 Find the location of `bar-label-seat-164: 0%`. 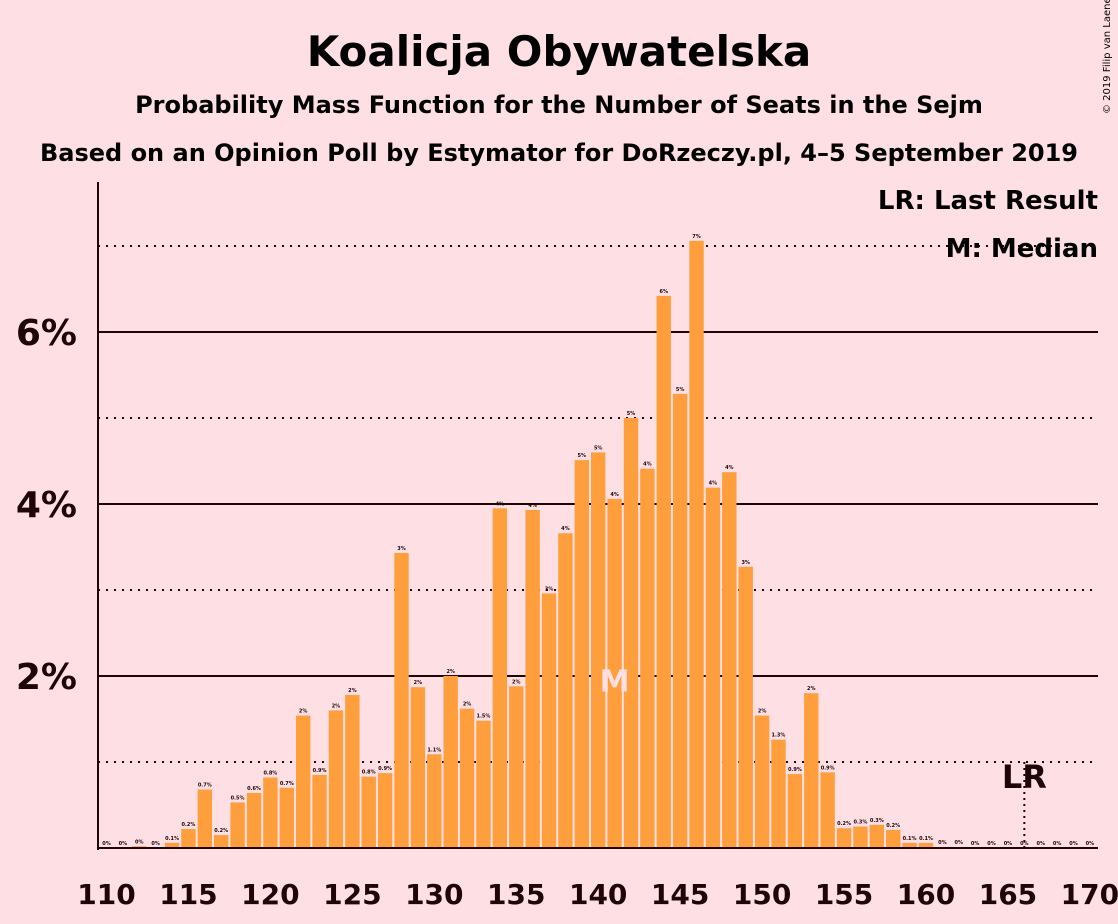

bar-label-seat-164: 0% is located at coordinates (991, 844).